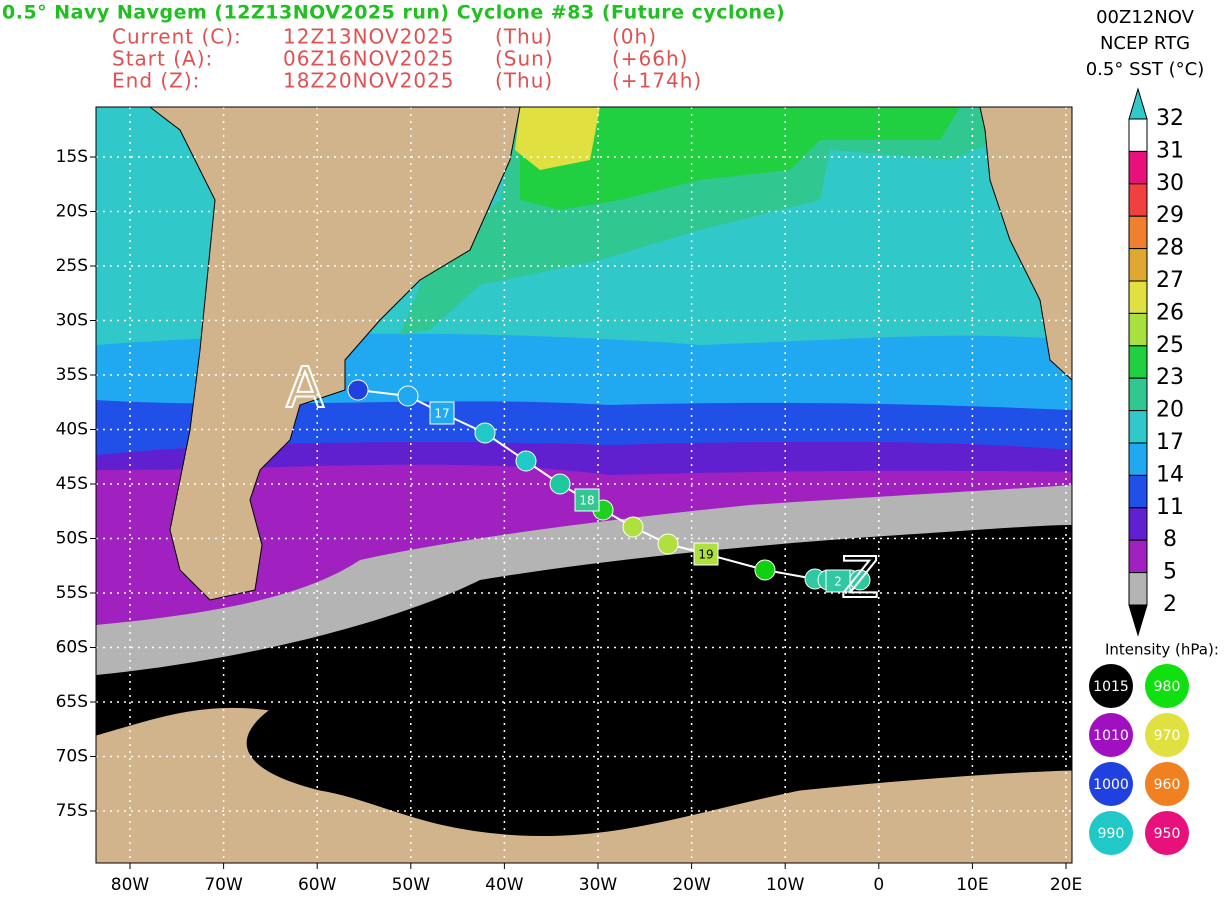 The height and width of the screenshot is (922, 1224). Describe the element at coordinates (1170, 604) in the screenshot. I see `colorbar-label: 2` at that location.